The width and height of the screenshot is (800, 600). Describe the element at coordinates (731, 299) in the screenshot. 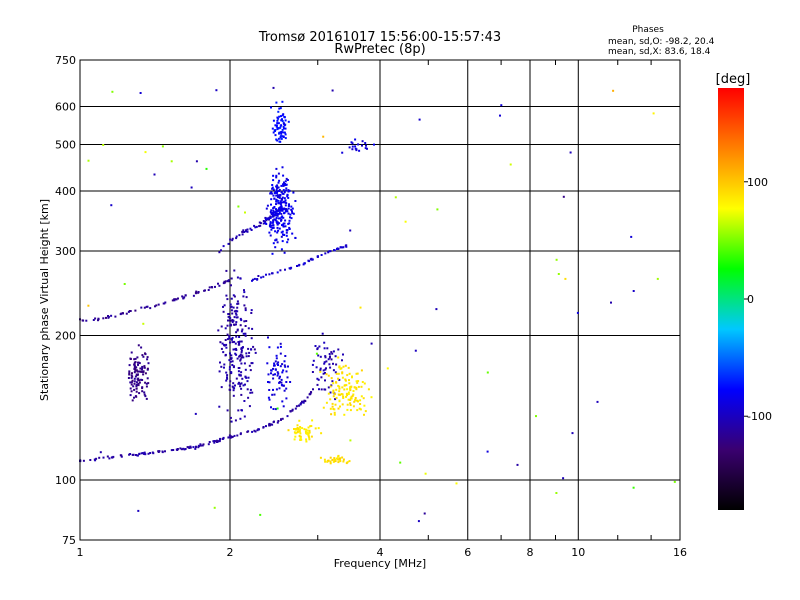

I see `colorbar` at that location.